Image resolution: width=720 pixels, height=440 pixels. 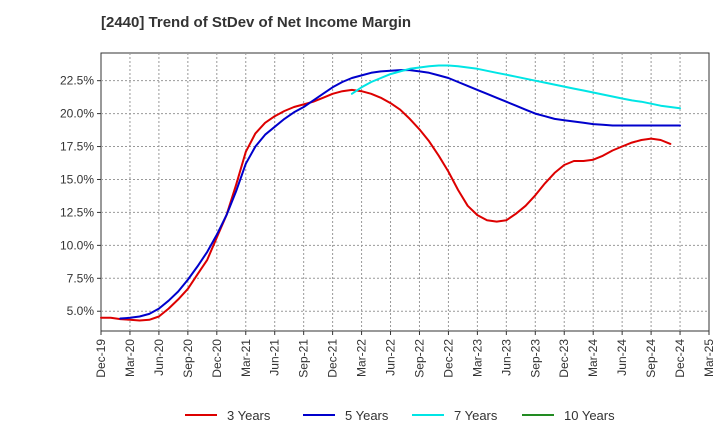 I want to click on x-tick-label: Mar-24, so click(x=593, y=358).